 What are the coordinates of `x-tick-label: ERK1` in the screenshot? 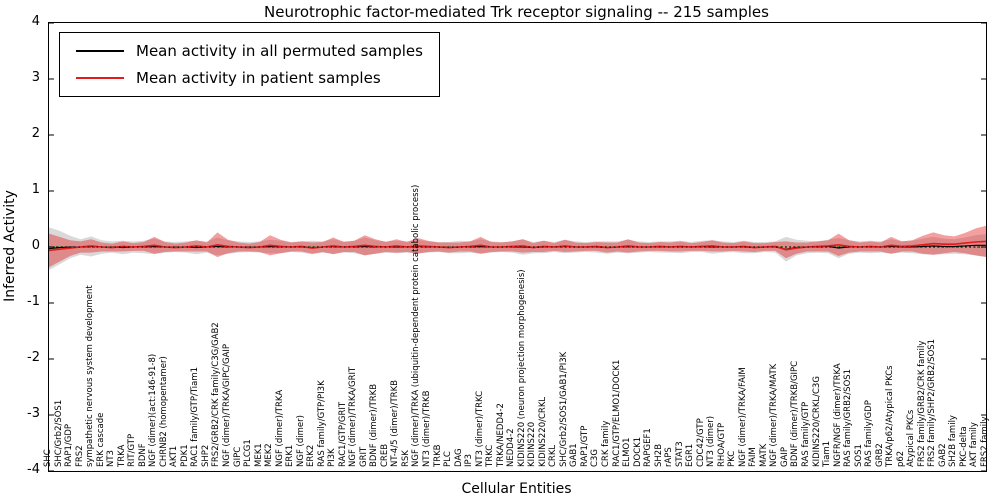 It's located at (290, 455).